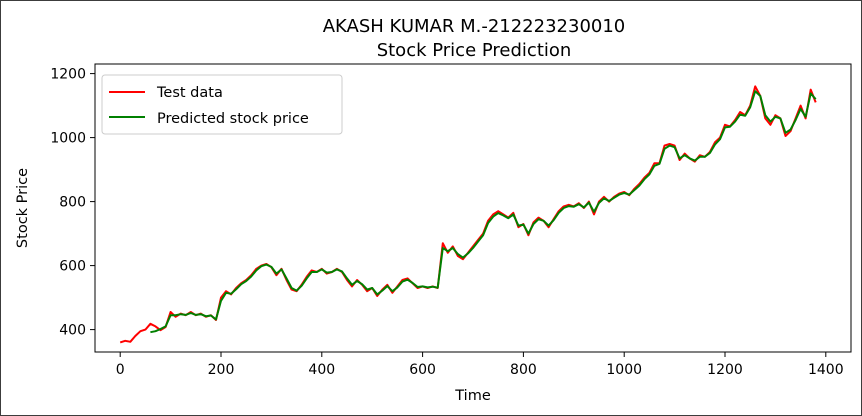 This screenshot has width=862, height=416. Describe the element at coordinates (120, 370) in the screenshot. I see `x-tick-label: 0` at that location.